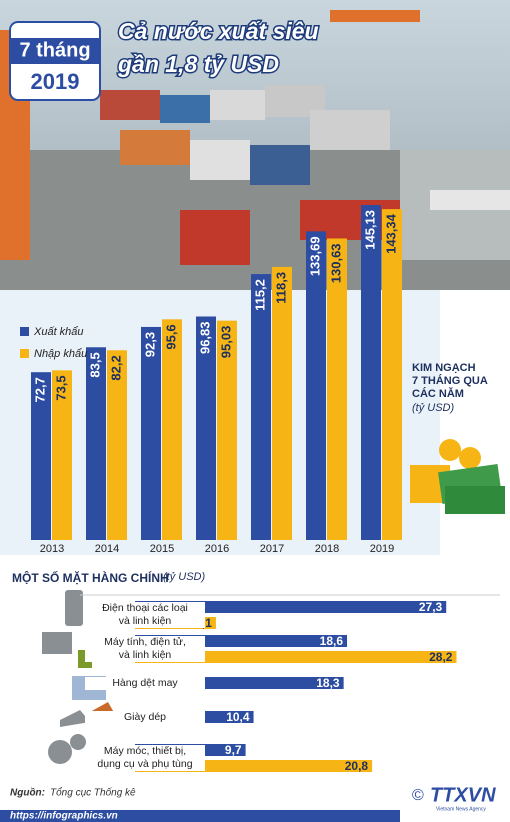 This screenshot has height=822, width=510. I want to click on value-label: 83,5, so click(94, 364).